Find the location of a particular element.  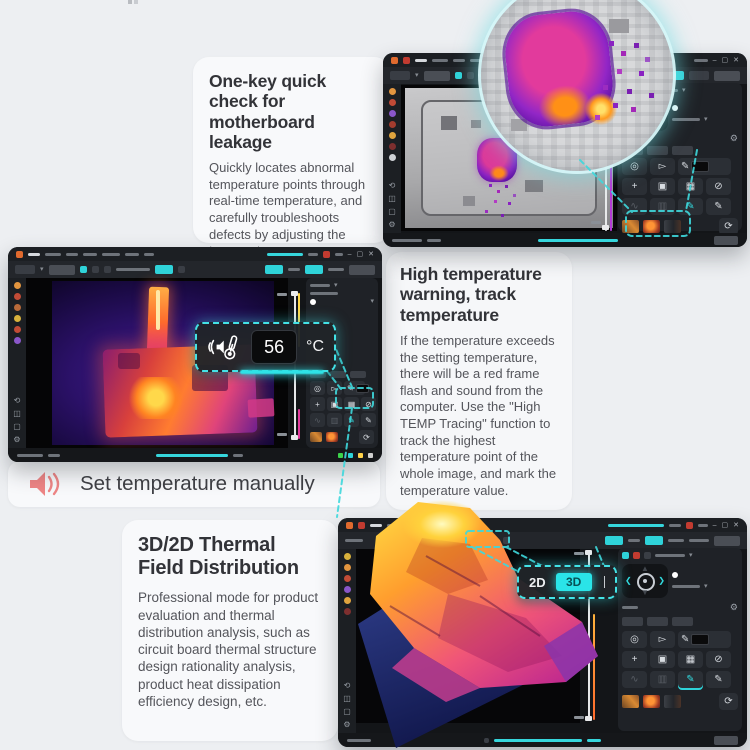

website-link is located at coordinates (594, 740).